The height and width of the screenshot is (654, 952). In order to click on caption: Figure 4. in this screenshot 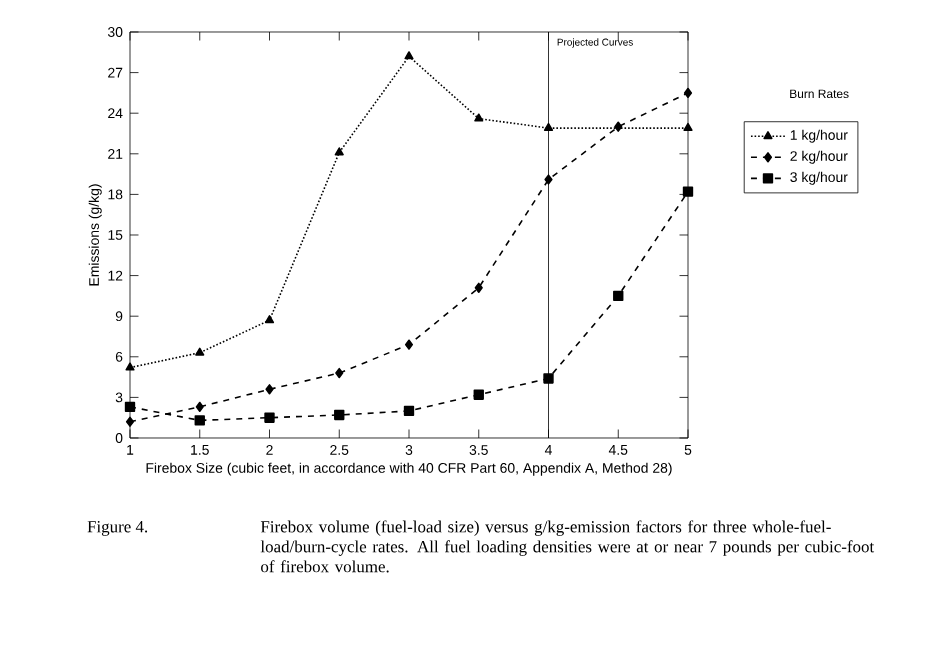, I will do `click(117, 528)`.